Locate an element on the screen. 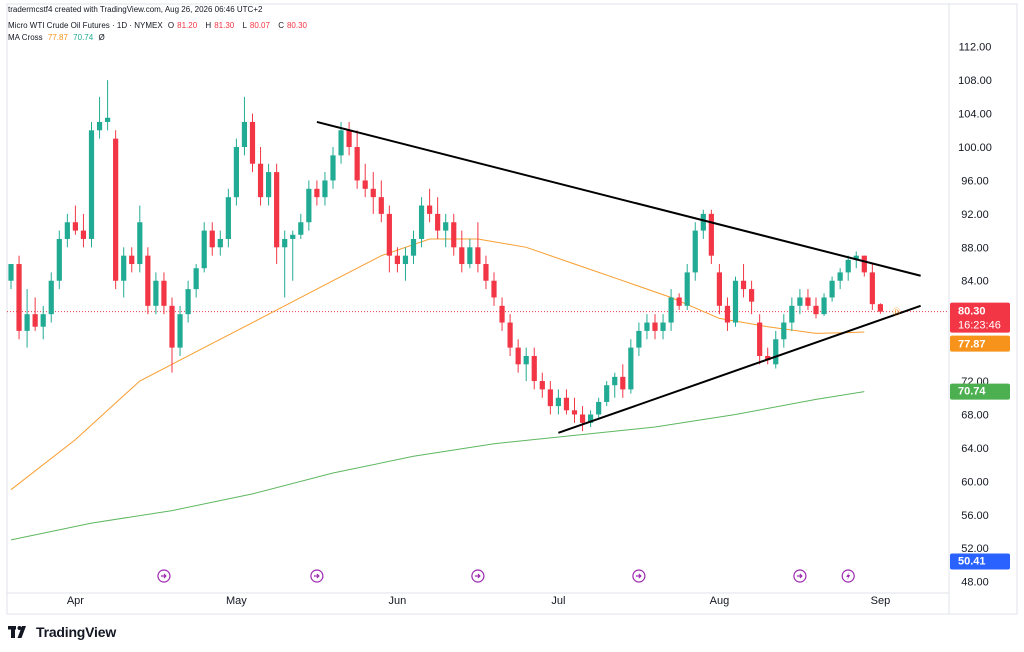 This screenshot has width=1024, height=652. x-tick-label: Apr is located at coordinates (75, 601).